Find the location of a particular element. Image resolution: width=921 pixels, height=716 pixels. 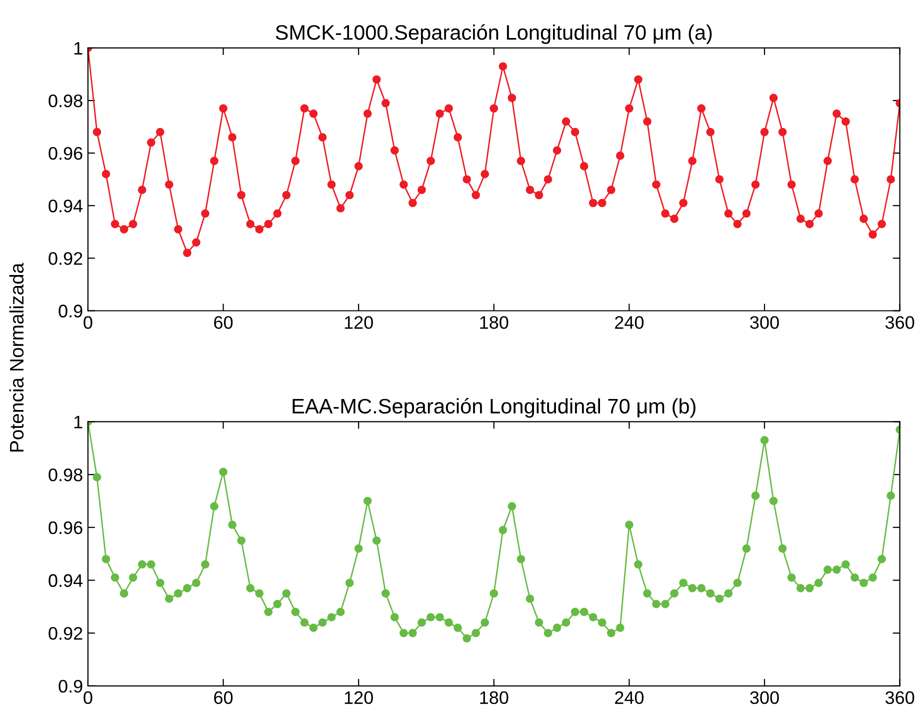

chart-title: EAA-MC.Separación Longitudinal 70 μm (b) is located at coordinates (494, 408).